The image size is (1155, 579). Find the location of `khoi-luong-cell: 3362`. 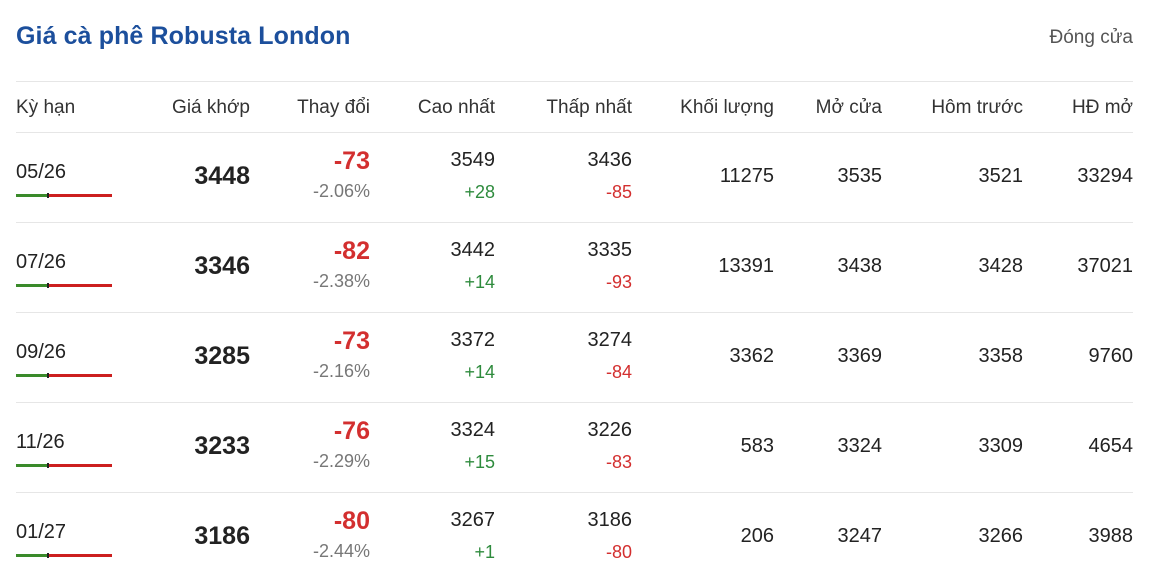

khoi-luong-cell: 3362 is located at coordinates (752, 356).